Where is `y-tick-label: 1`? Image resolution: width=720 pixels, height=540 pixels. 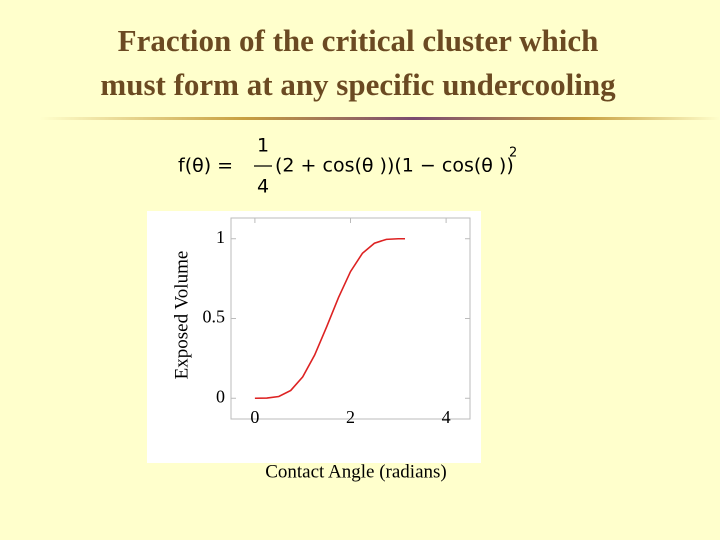 y-tick-label: 1 is located at coordinates (220, 237).